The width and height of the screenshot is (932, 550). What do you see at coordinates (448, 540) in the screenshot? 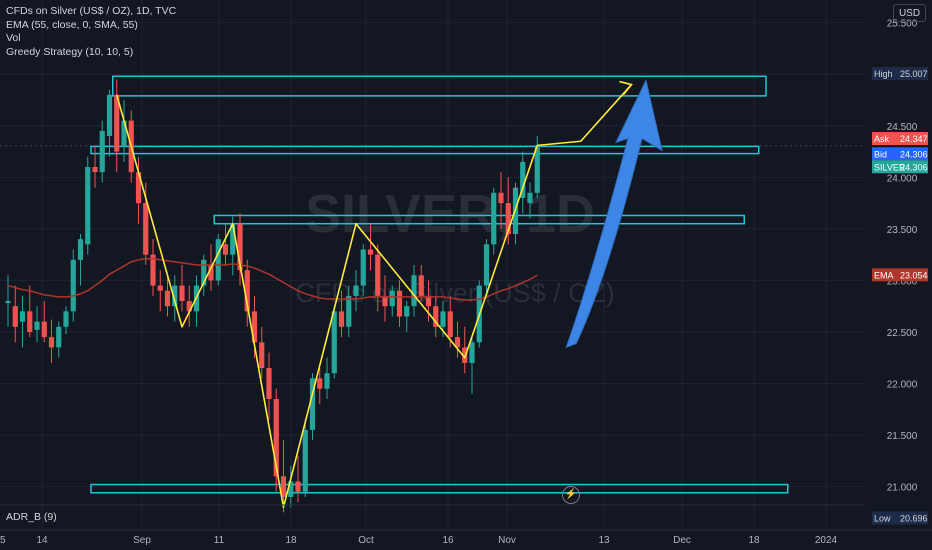
I see `time-tick-label: 16` at bounding box center [448, 540].